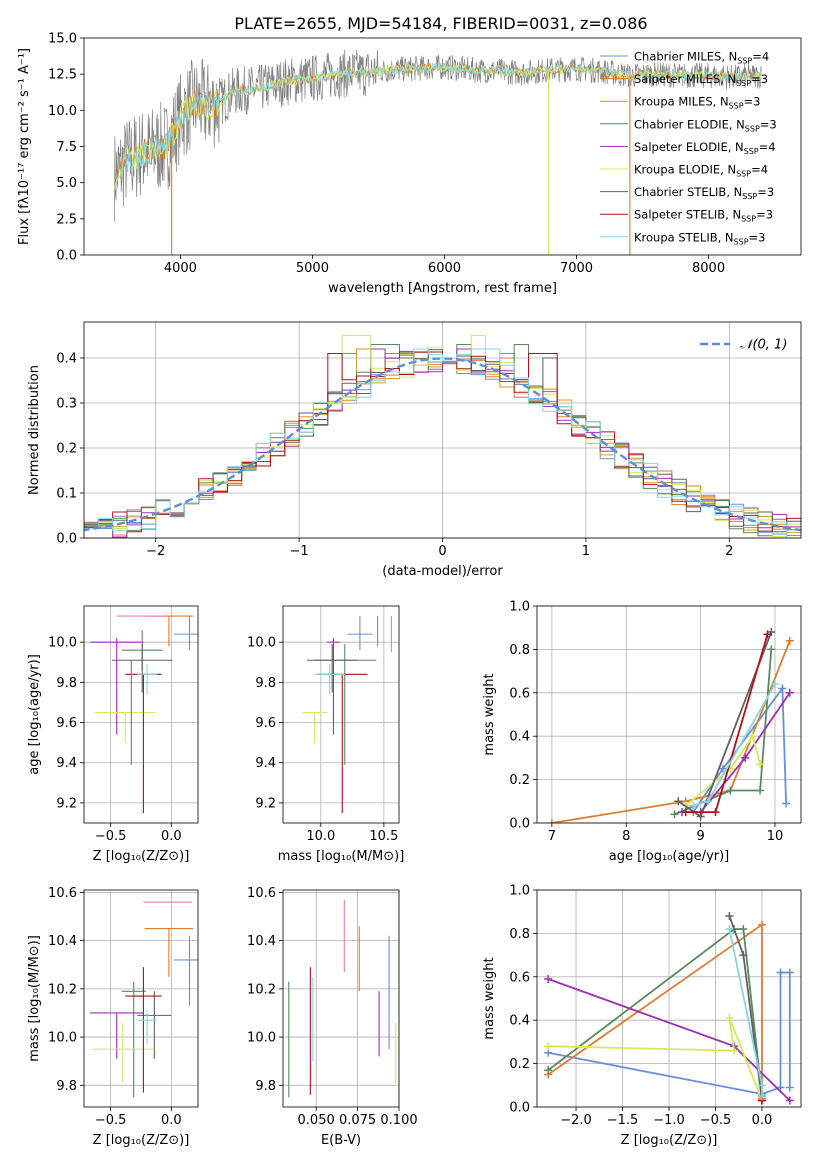 Image resolution: width=819 pixels, height=1174 pixels. What do you see at coordinates (62, 75) in the screenshot?
I see `y-tick-label: 12.5` at bounding box center [62, 75].